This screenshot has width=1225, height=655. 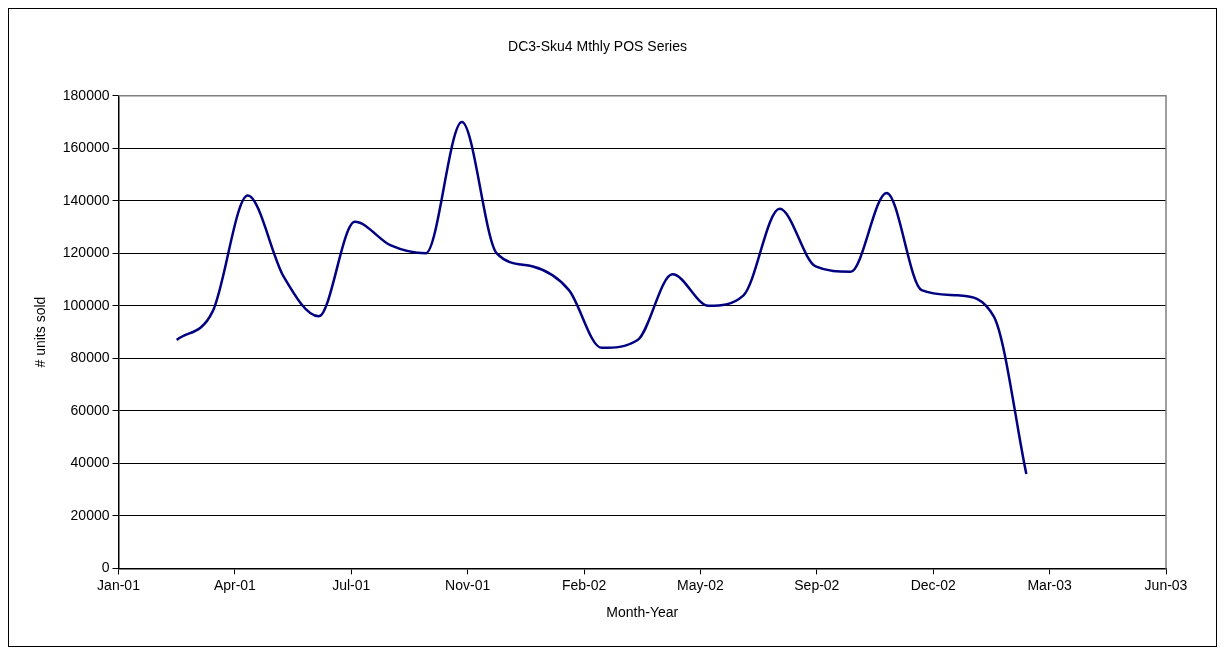 I want to click on y-tick-label: 40000, so click(x=90, y=462).